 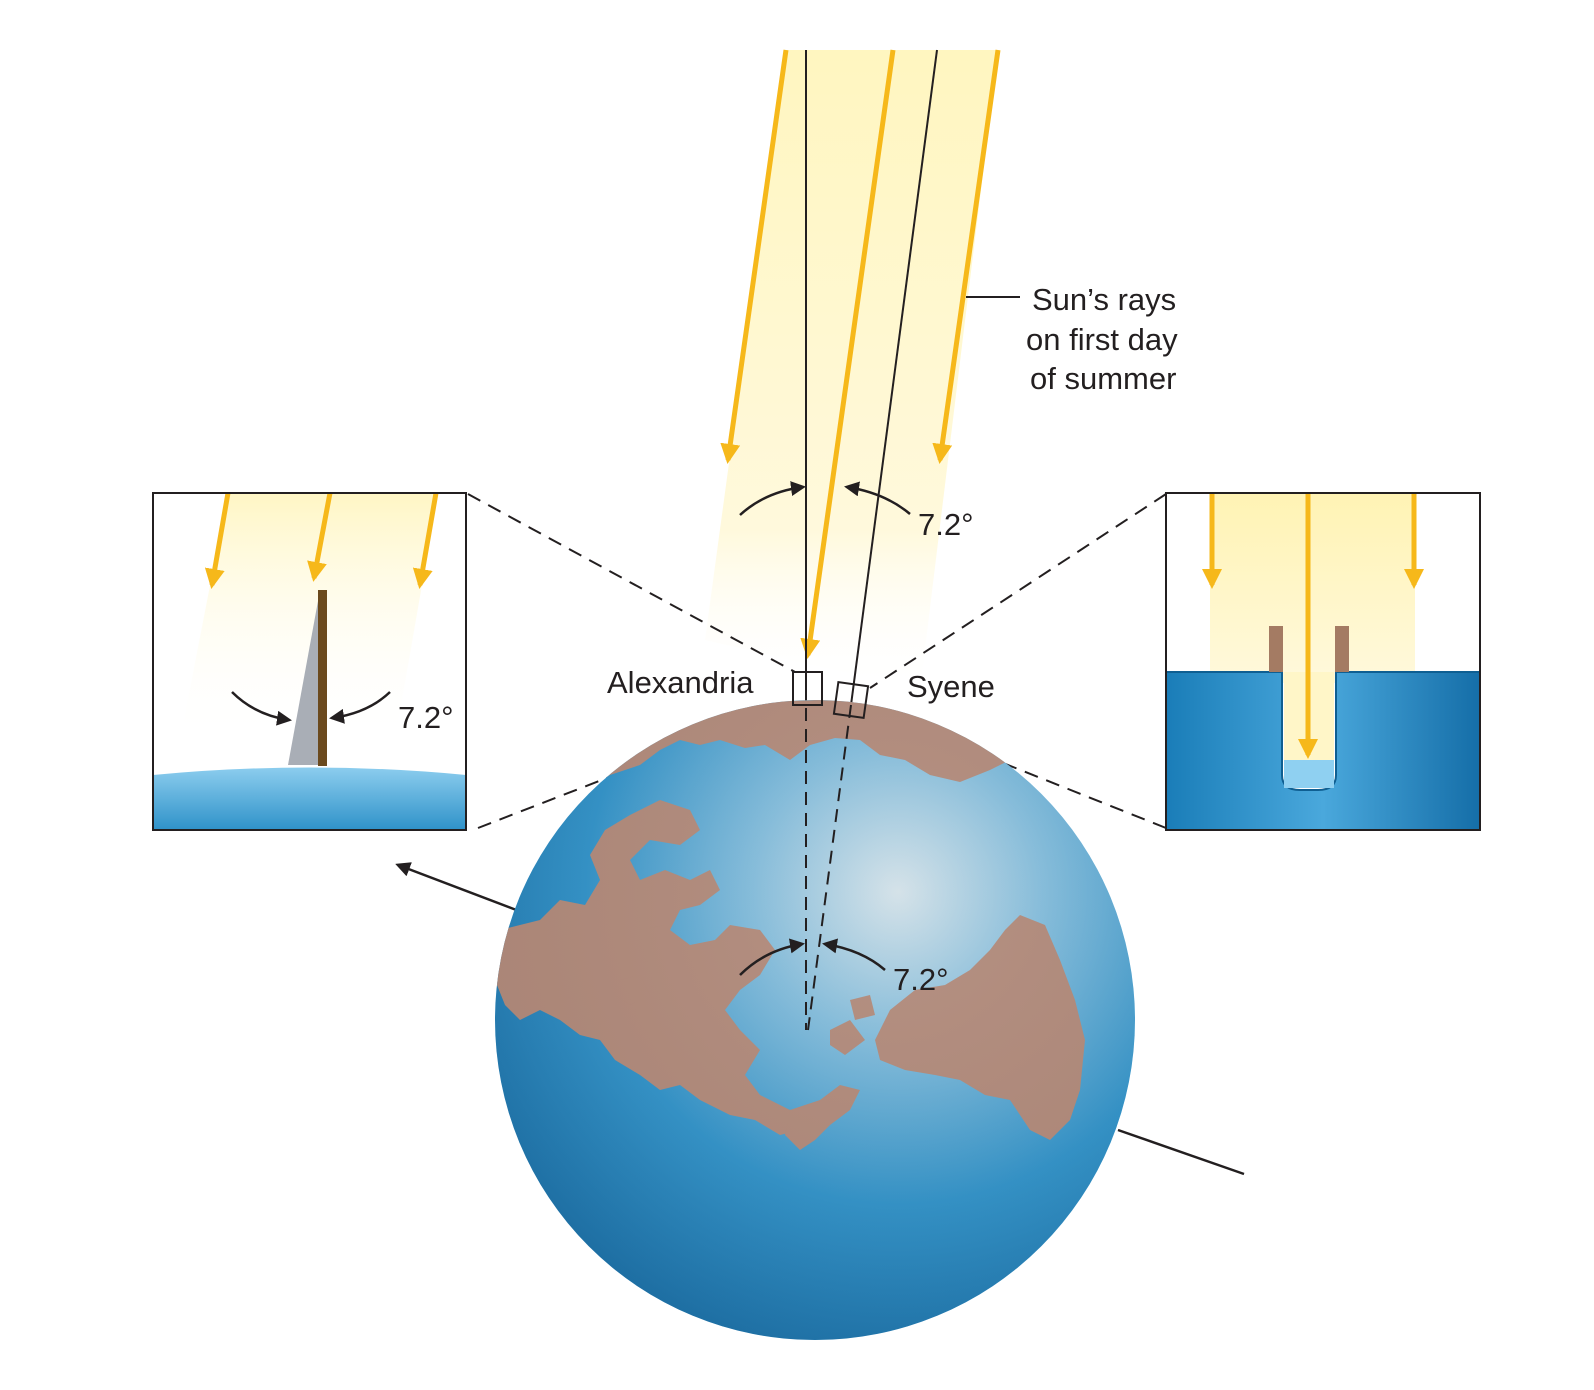 What do you see at coordinates (946, 524) in the screenshot?
I see `angle-top-label: 7.2°` at bounding box center [946, 524].